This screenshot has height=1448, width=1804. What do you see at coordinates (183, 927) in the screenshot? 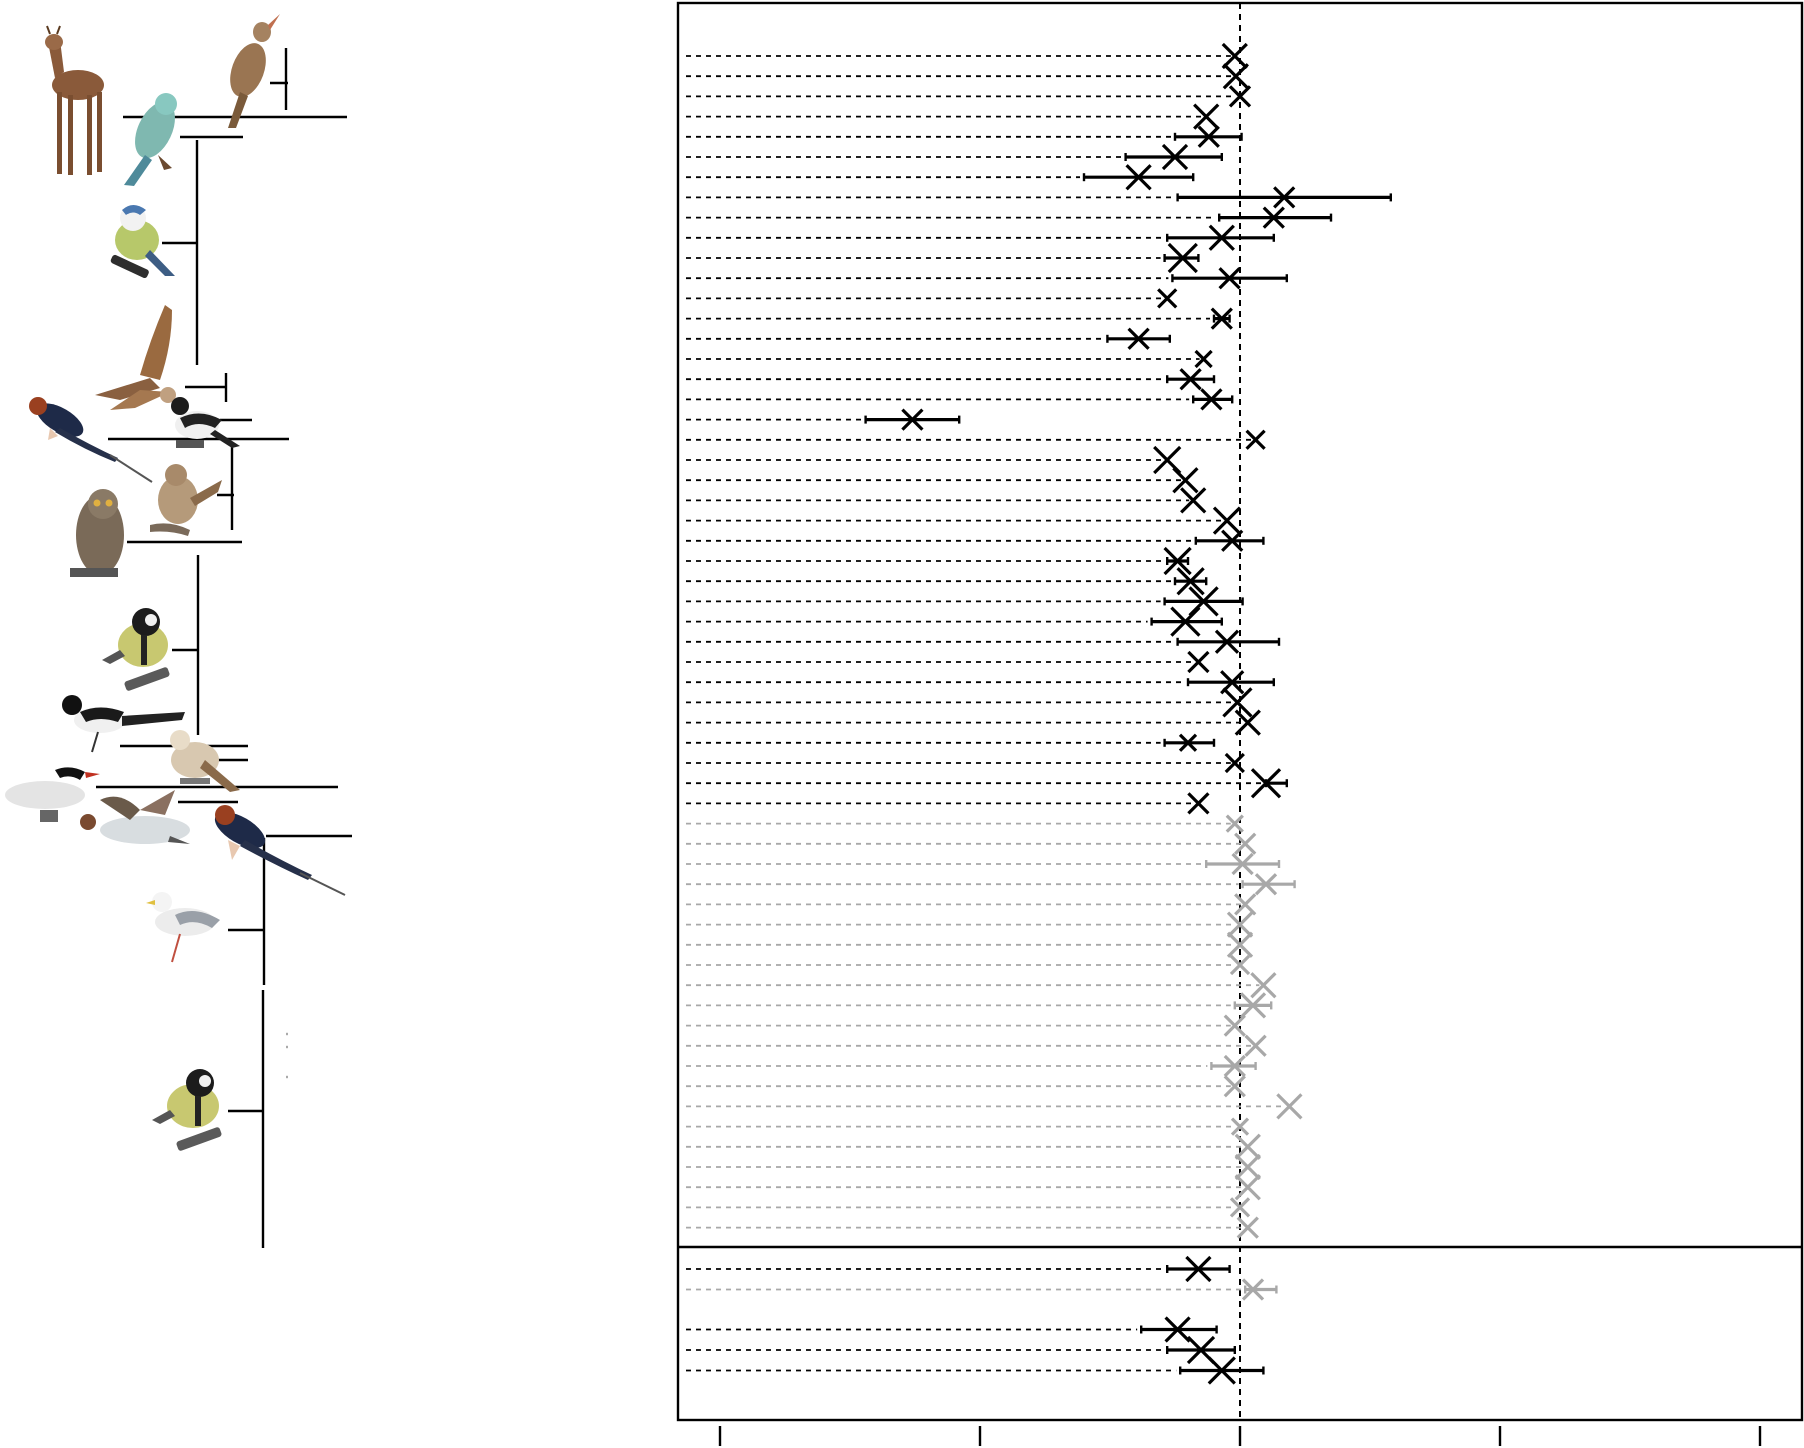
I see `gull-icon` at bounding box center [183, 927].